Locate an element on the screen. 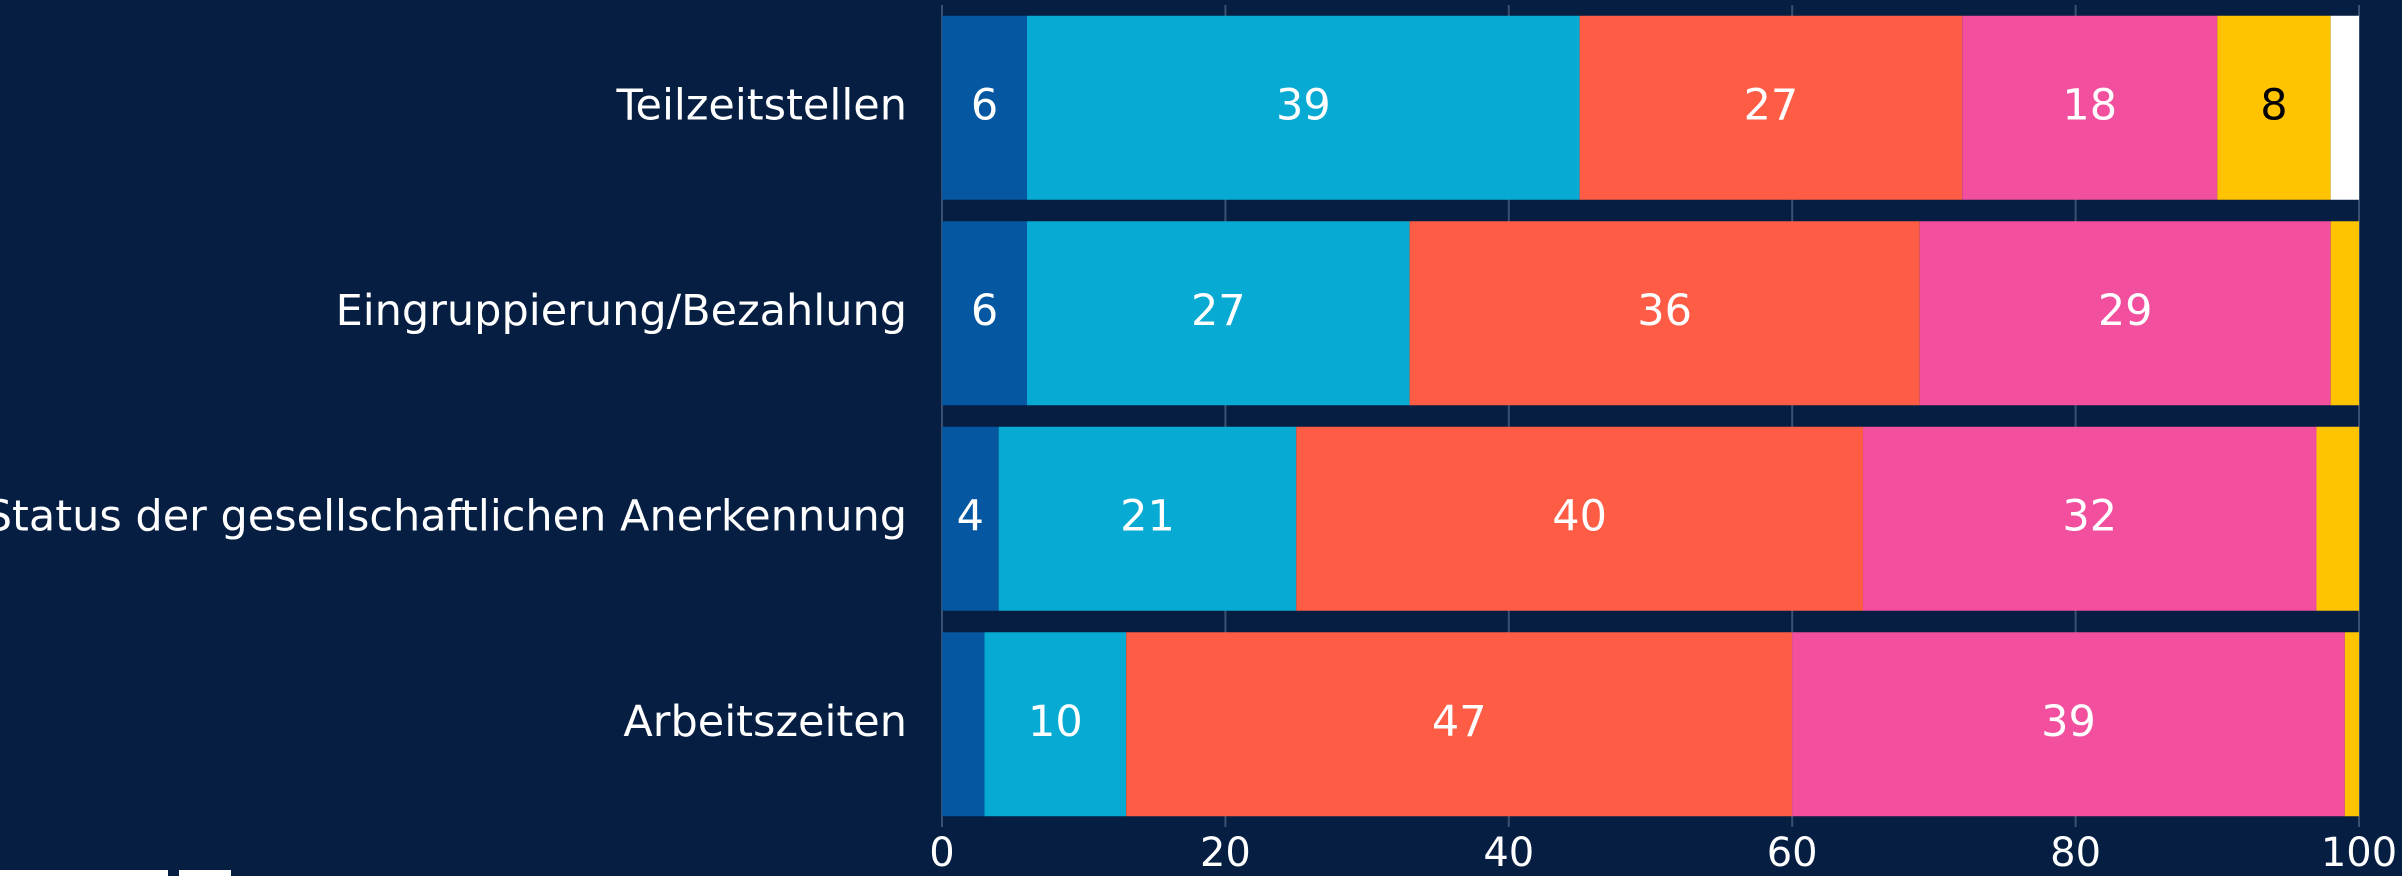  y-tick-label: Teilzeitstellen is located at coordinates (761, 105).